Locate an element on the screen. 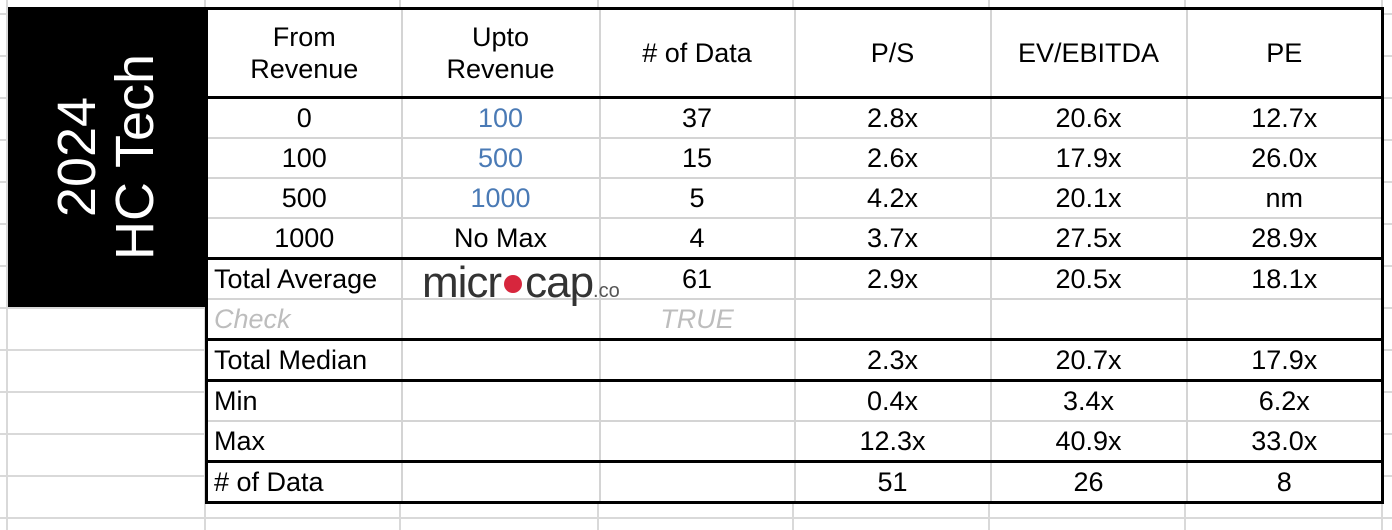 The height and width of the screenshot is (530, 1392). table-row: Max 12.3x 40.9x 33.0x is located at coordinates (794, 441).